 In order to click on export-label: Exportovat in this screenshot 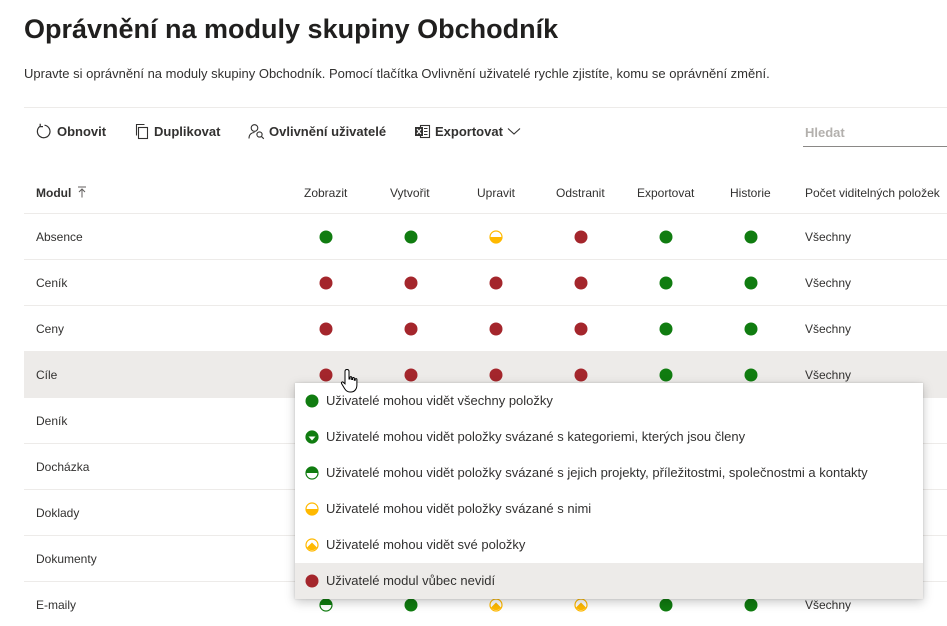, I will do `click(469, 131)`.